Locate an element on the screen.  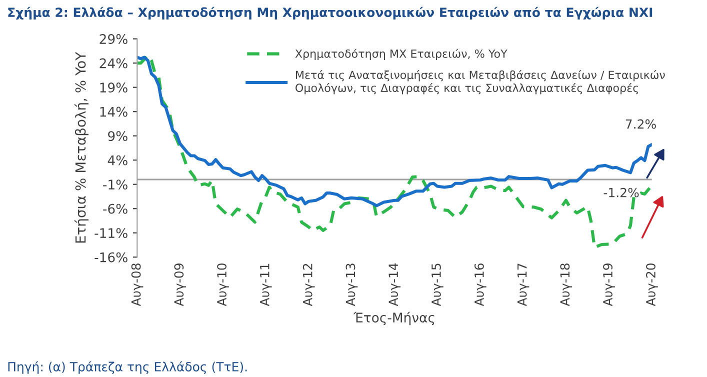
x-tick-label: Αυγ-20 is located at coordinates (652, 285).